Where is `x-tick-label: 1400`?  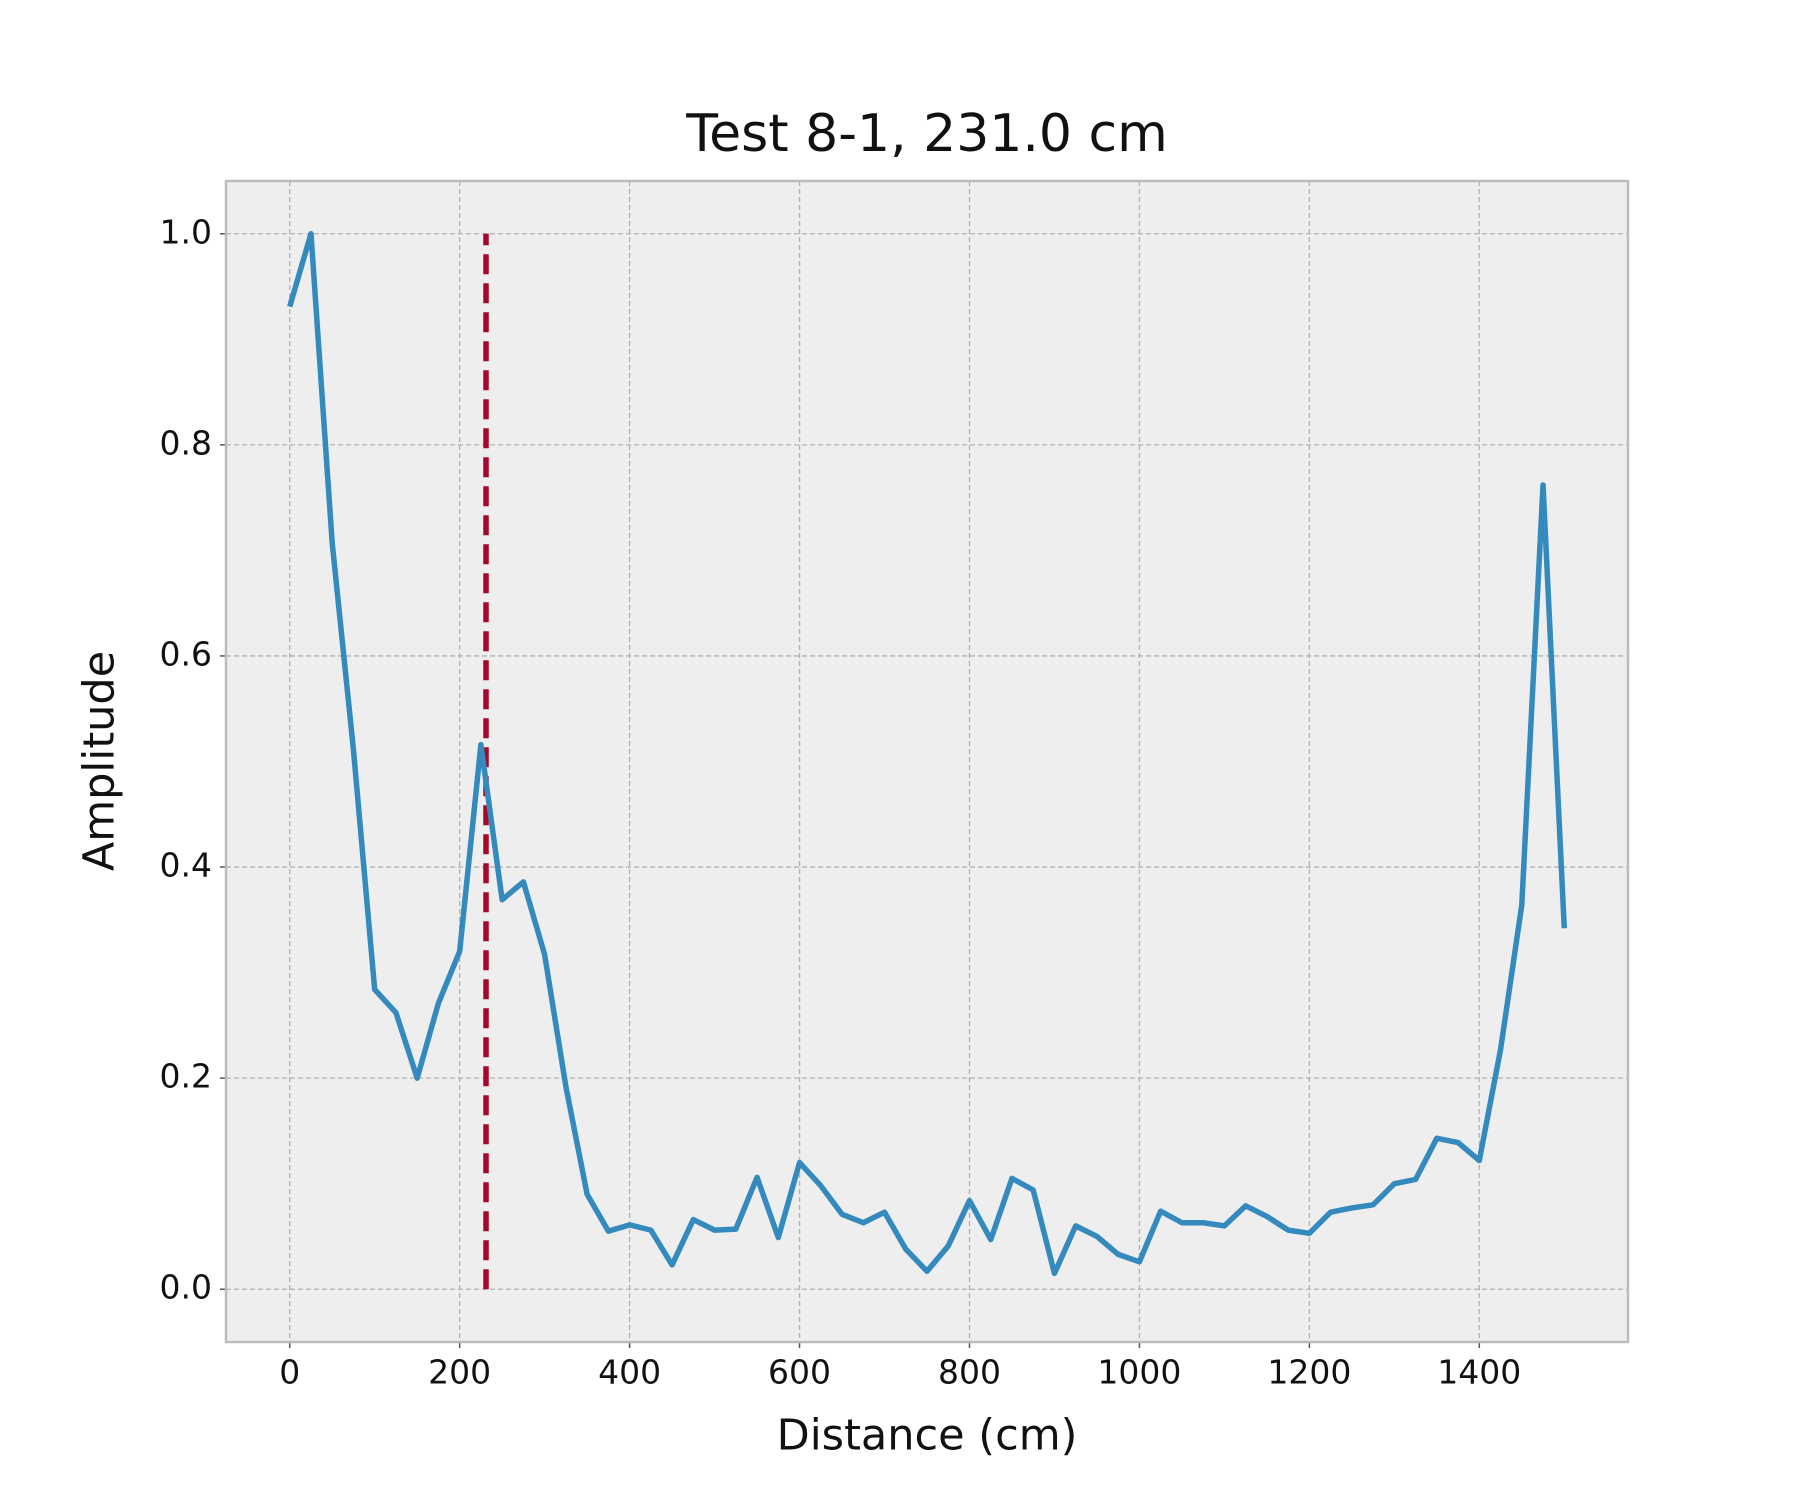
x-tick-label: 1400 is located at coordinates (1479, 1372).